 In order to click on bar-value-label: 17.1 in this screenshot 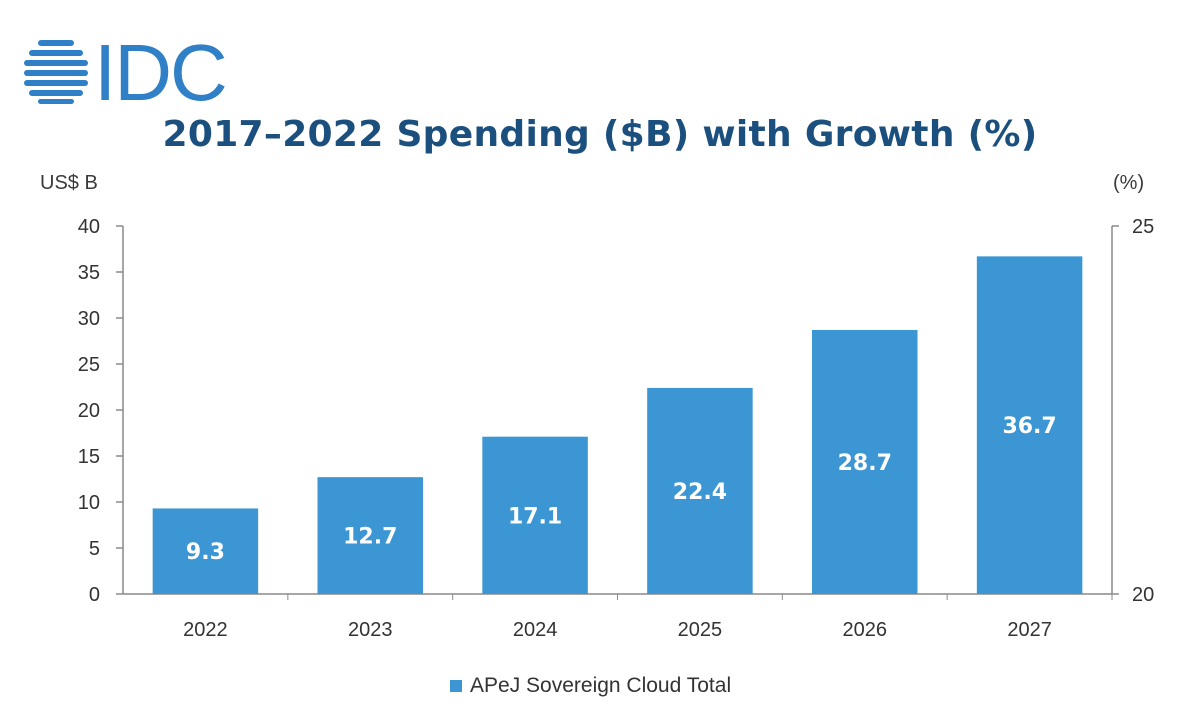, I will do `click(535, 516)`.